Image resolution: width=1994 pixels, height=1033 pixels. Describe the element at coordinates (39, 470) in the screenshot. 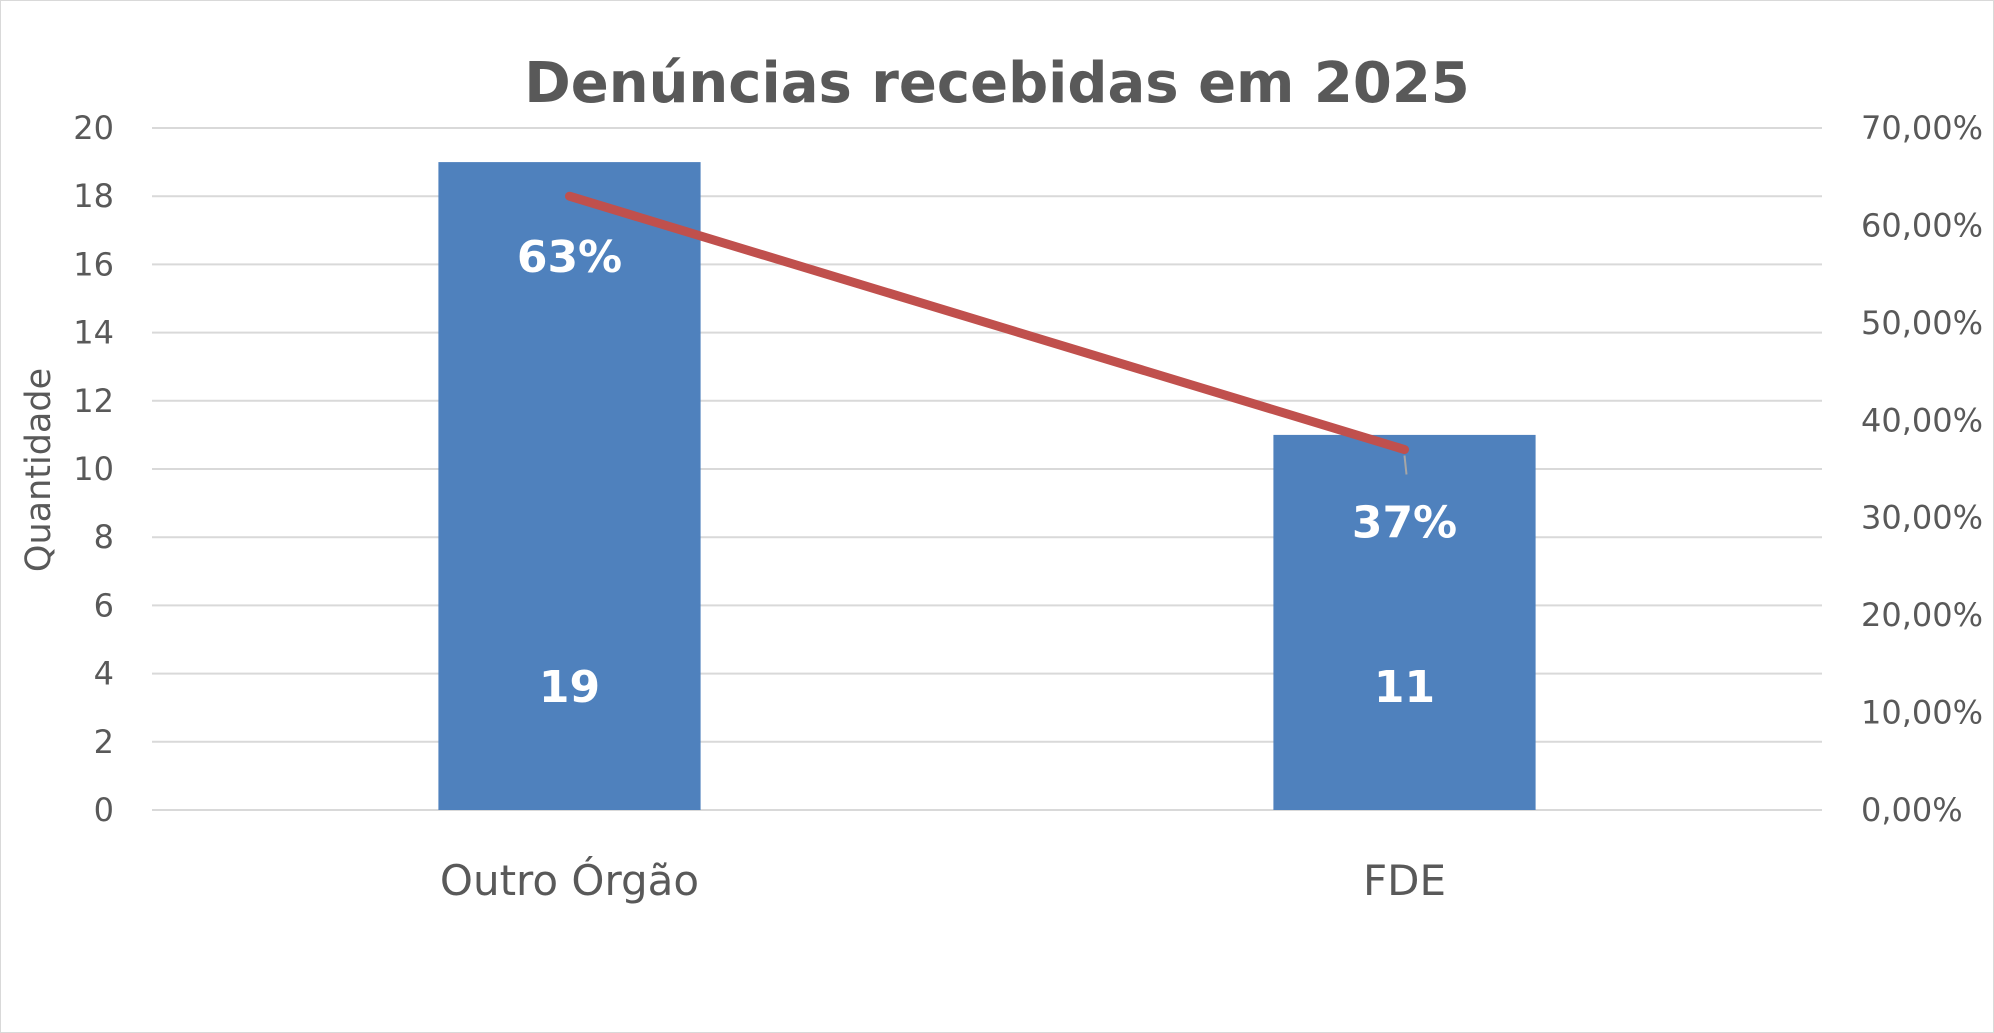

I see `y-axis-title: Quantidade` at that location.